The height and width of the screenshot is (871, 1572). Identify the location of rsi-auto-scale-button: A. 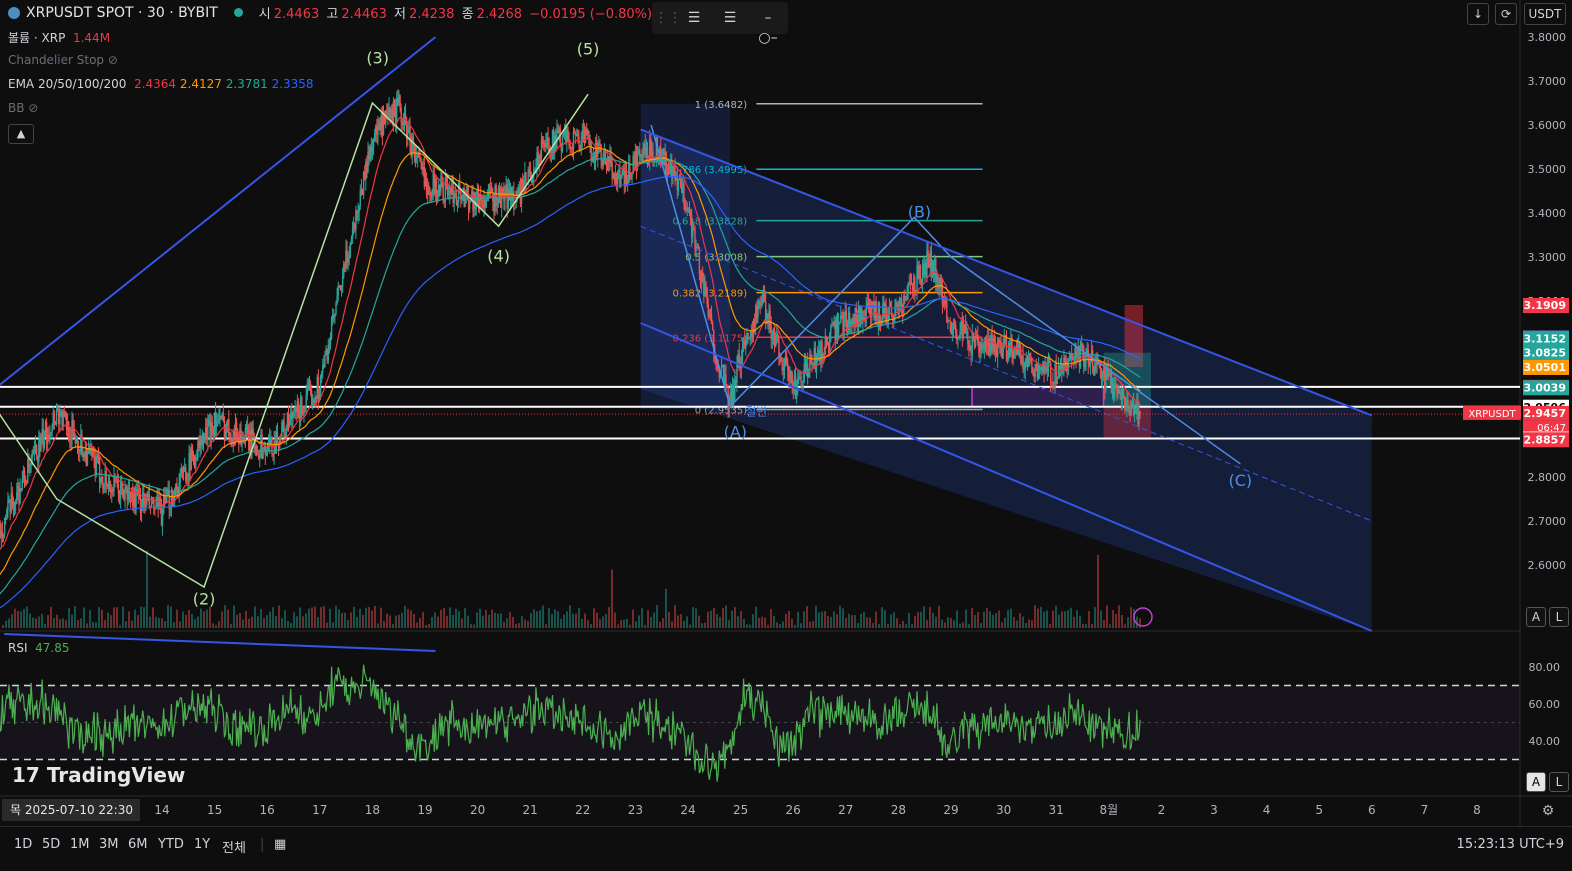
(1536, 782).